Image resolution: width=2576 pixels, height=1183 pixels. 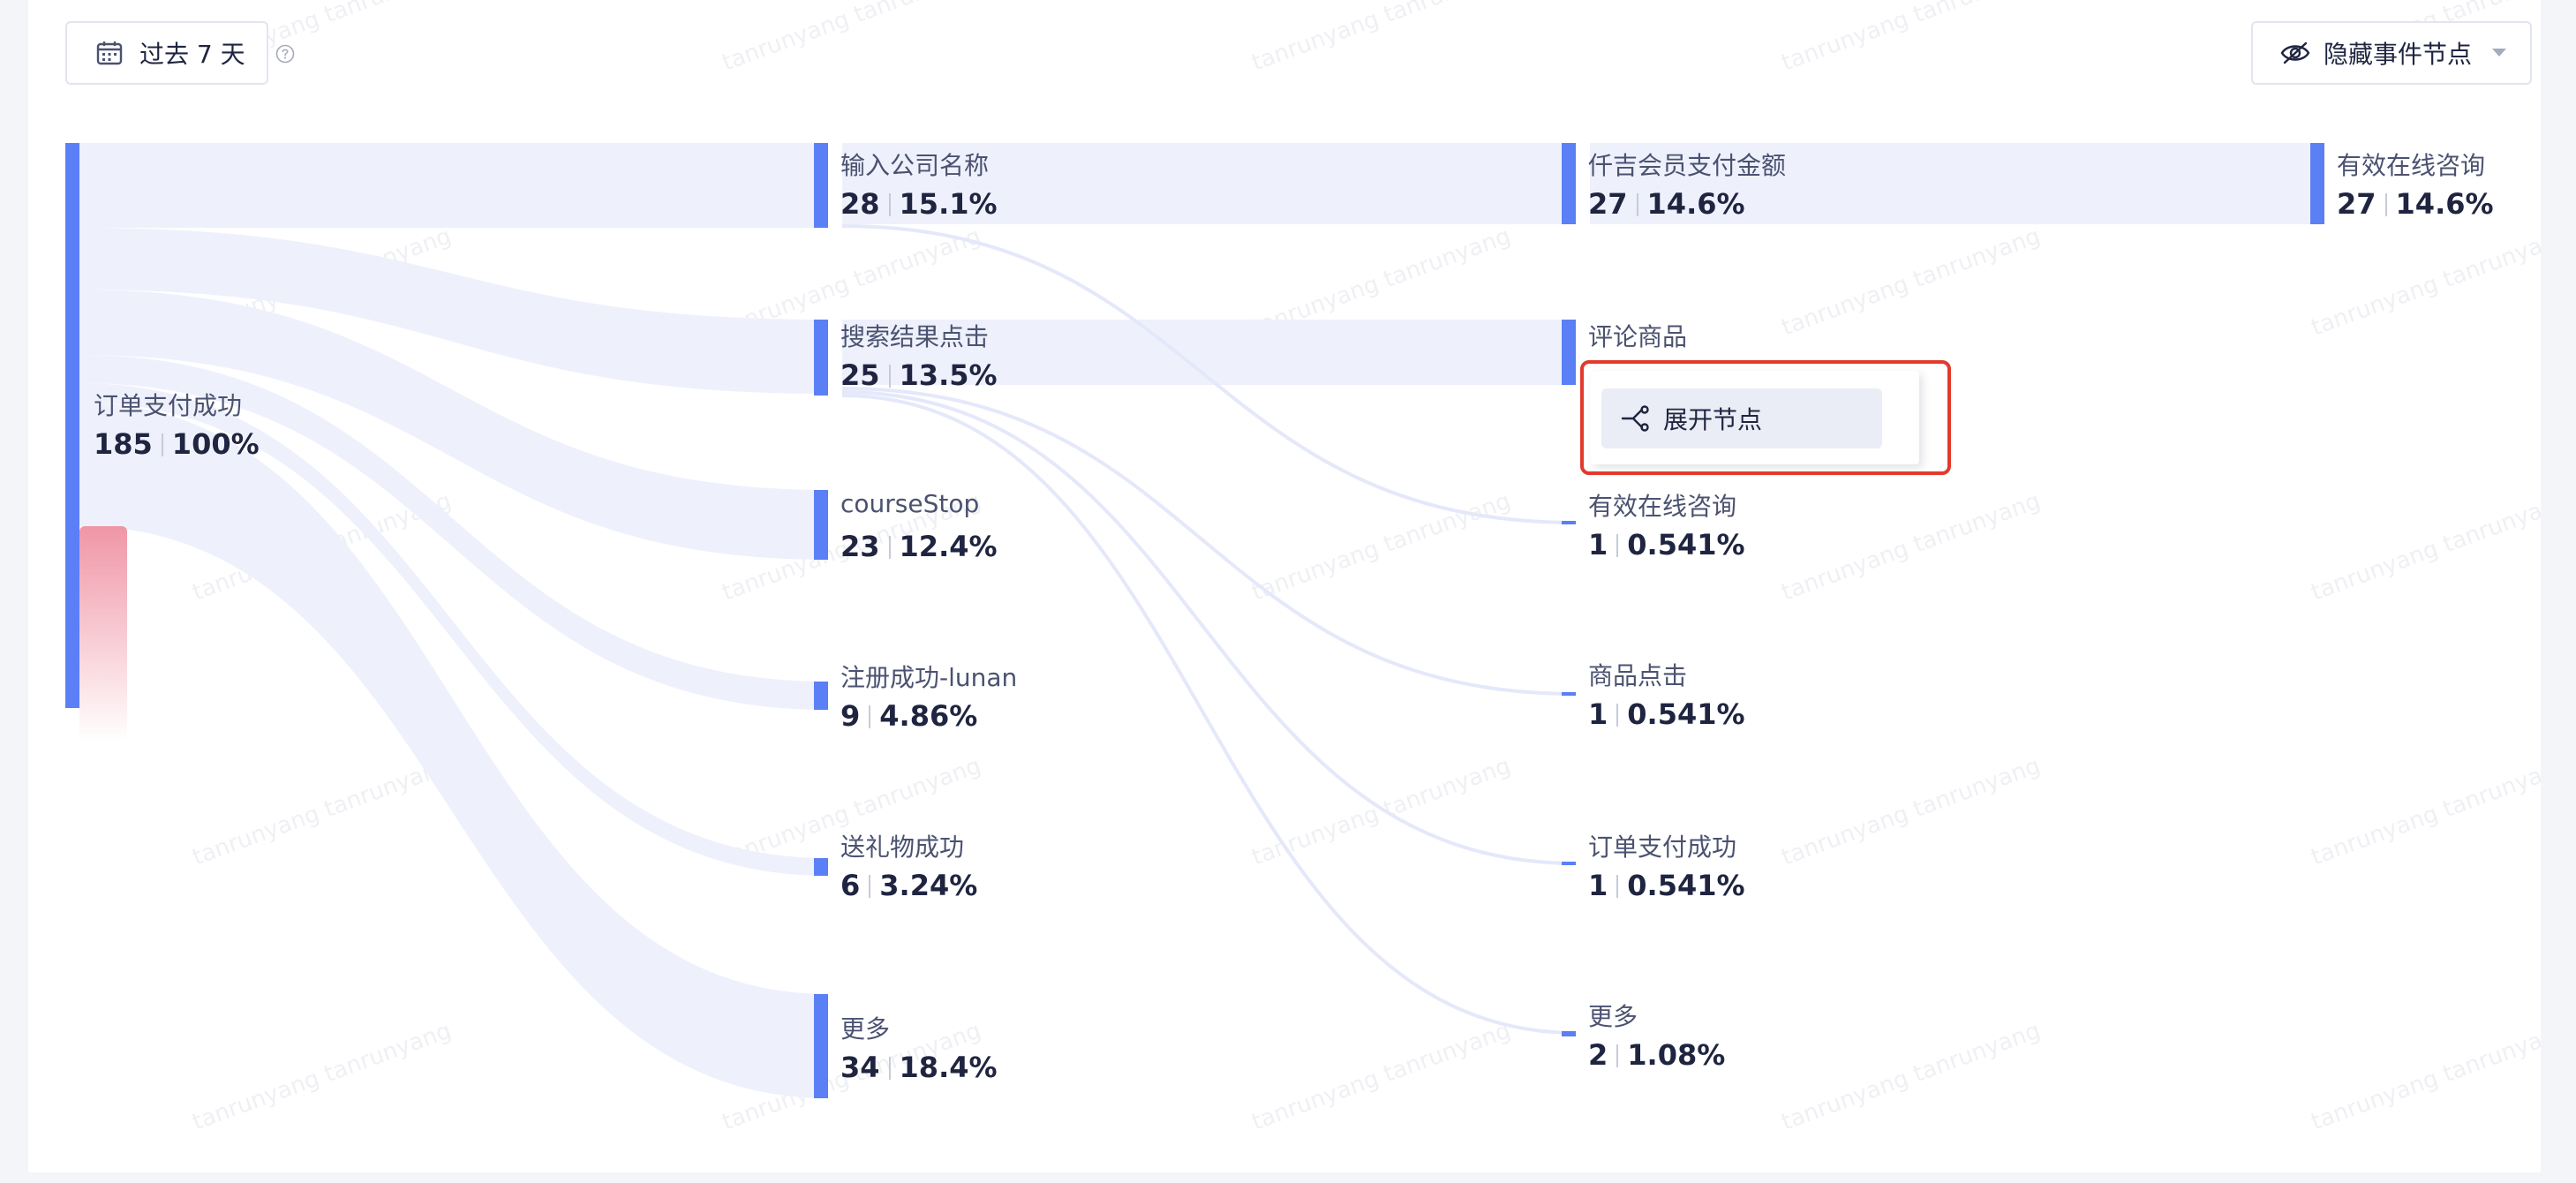 I want to click on node-count: 2, so click(x=1598, y=1055).